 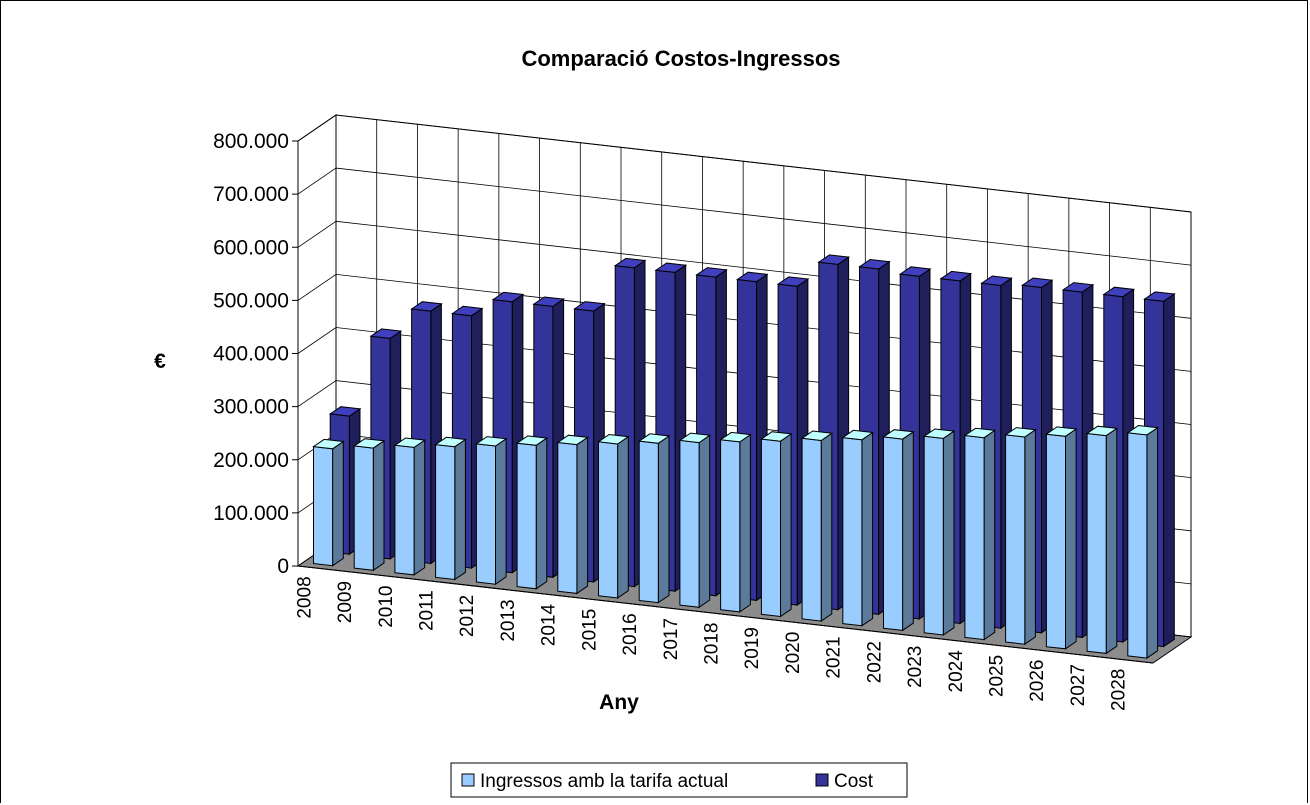 What do you see at coordinates (468, 780) in the screenshot?
I see `legend-swatch-ingressos` at bounding box center [468, 780].